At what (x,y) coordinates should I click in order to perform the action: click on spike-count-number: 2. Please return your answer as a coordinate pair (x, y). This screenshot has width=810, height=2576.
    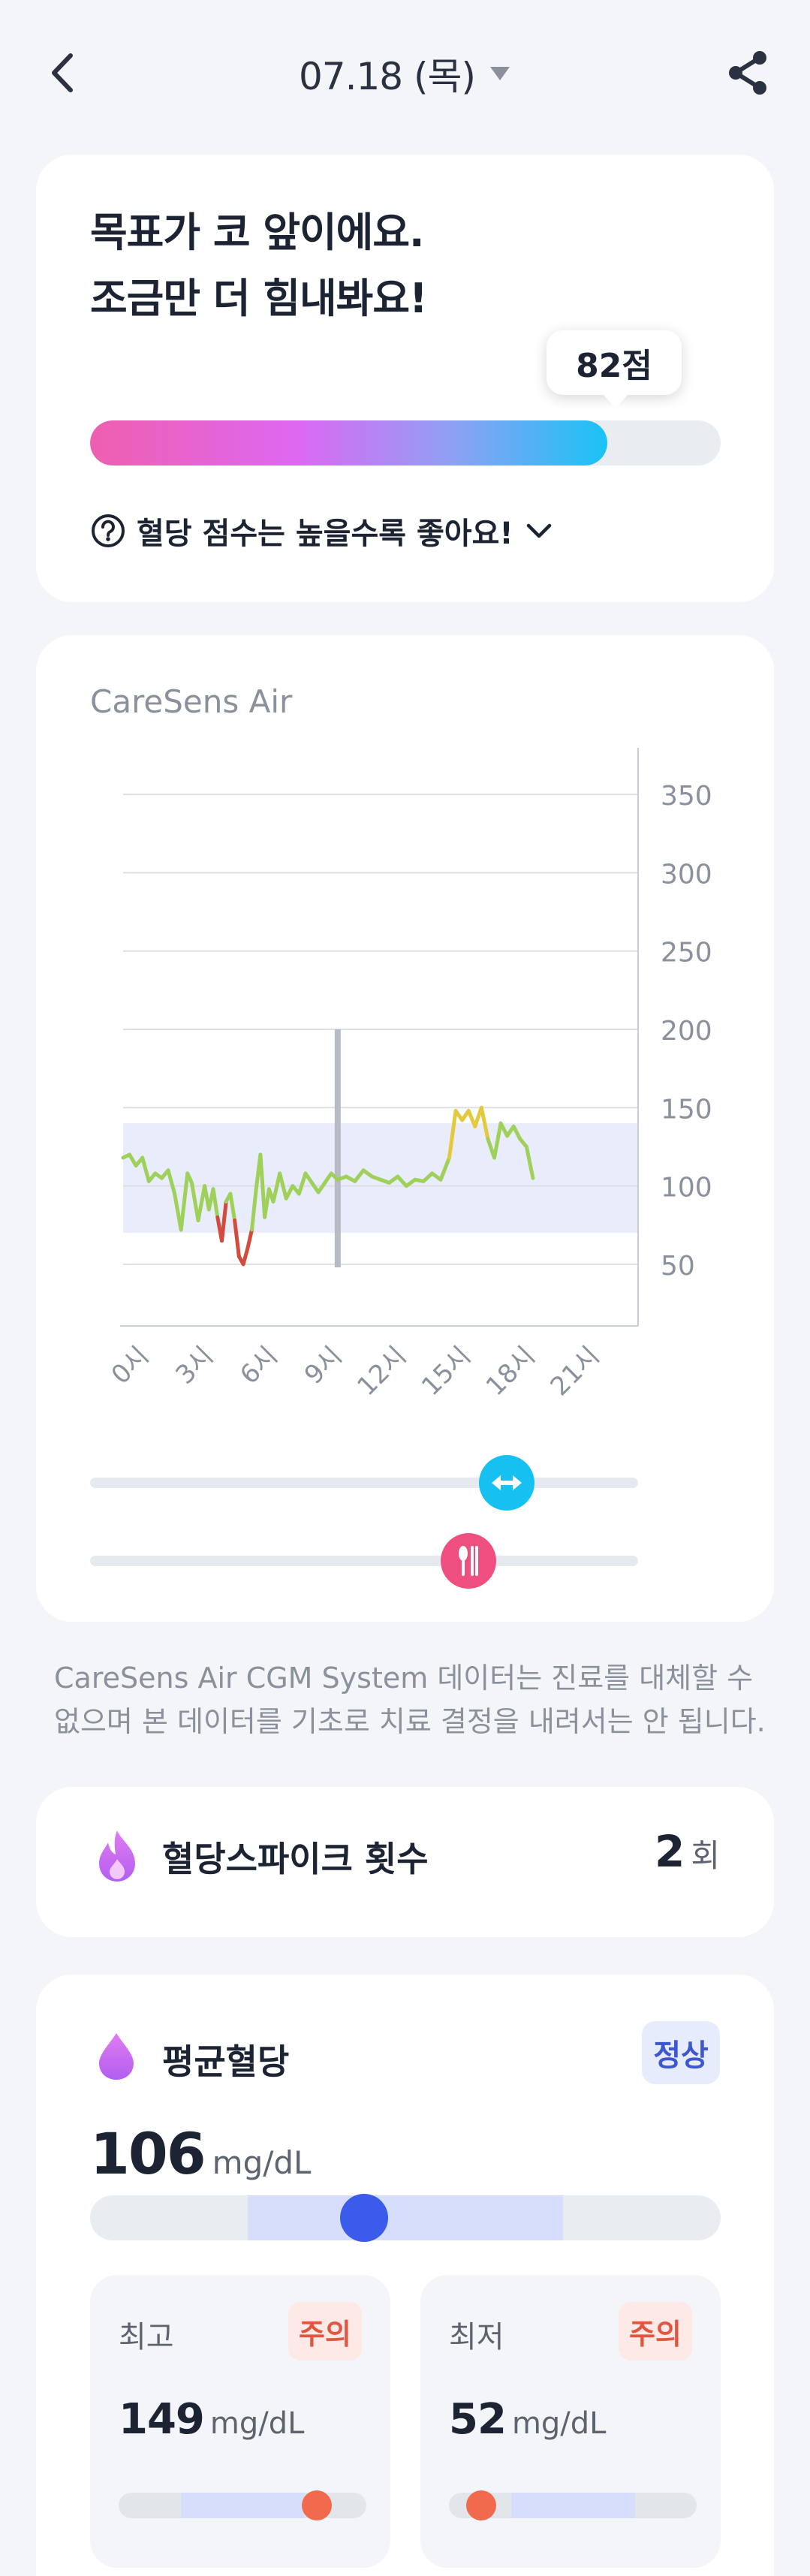
    Looking at the image, I should click on (670, 1851).